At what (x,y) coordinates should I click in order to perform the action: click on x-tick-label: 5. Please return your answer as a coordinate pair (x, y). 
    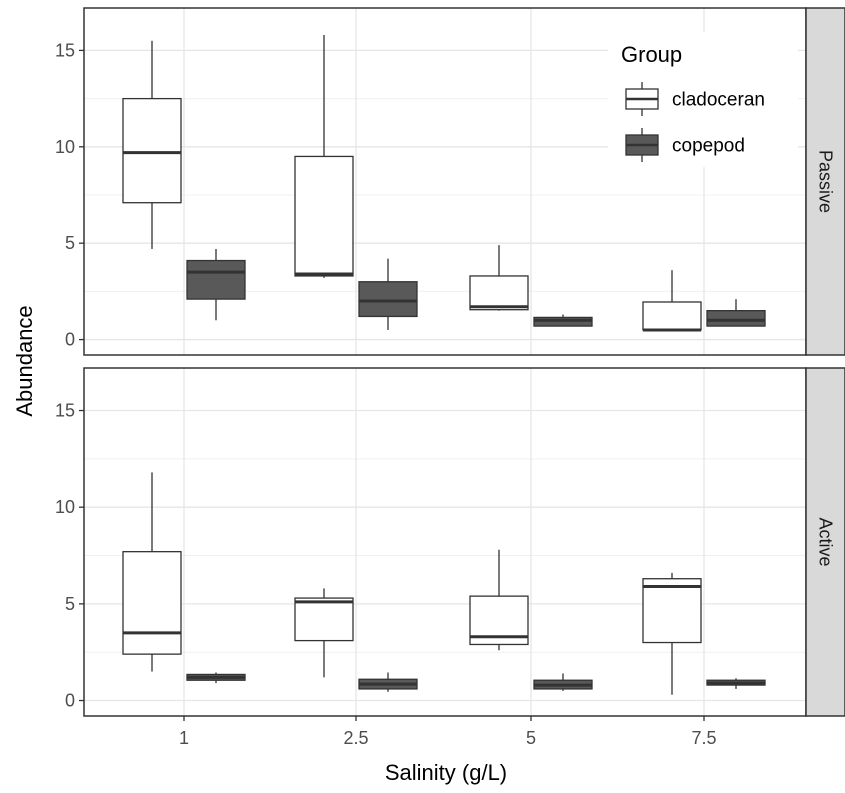
    Looking at the image, I should click on (531, 738).